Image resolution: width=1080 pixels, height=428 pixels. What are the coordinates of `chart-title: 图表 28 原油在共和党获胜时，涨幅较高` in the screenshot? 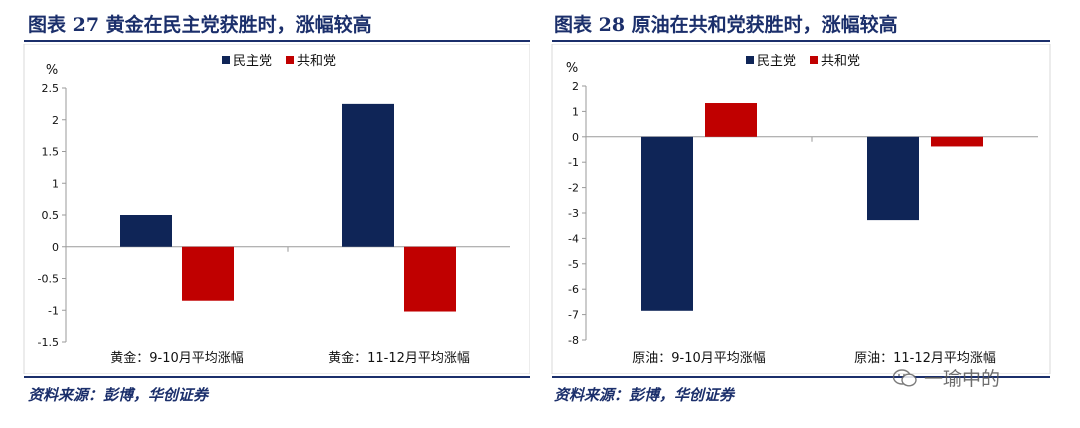 It's located at (726, 25).